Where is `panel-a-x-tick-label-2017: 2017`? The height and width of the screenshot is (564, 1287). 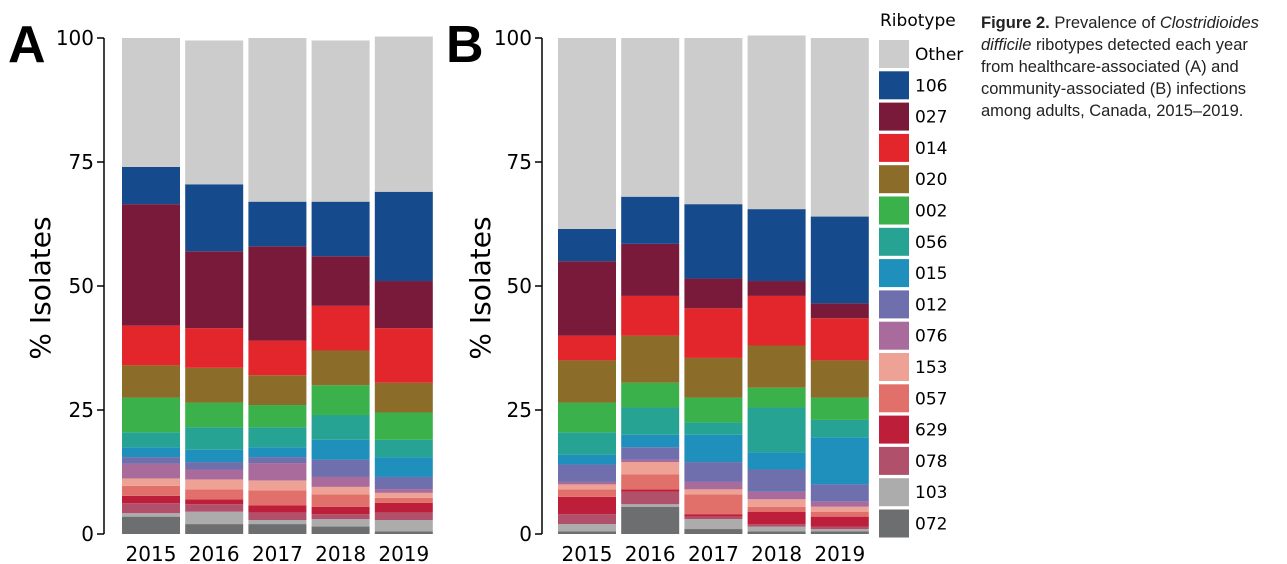 panel-a-x-tick-label-2017: 2017 is located at coordinates (277, 553).